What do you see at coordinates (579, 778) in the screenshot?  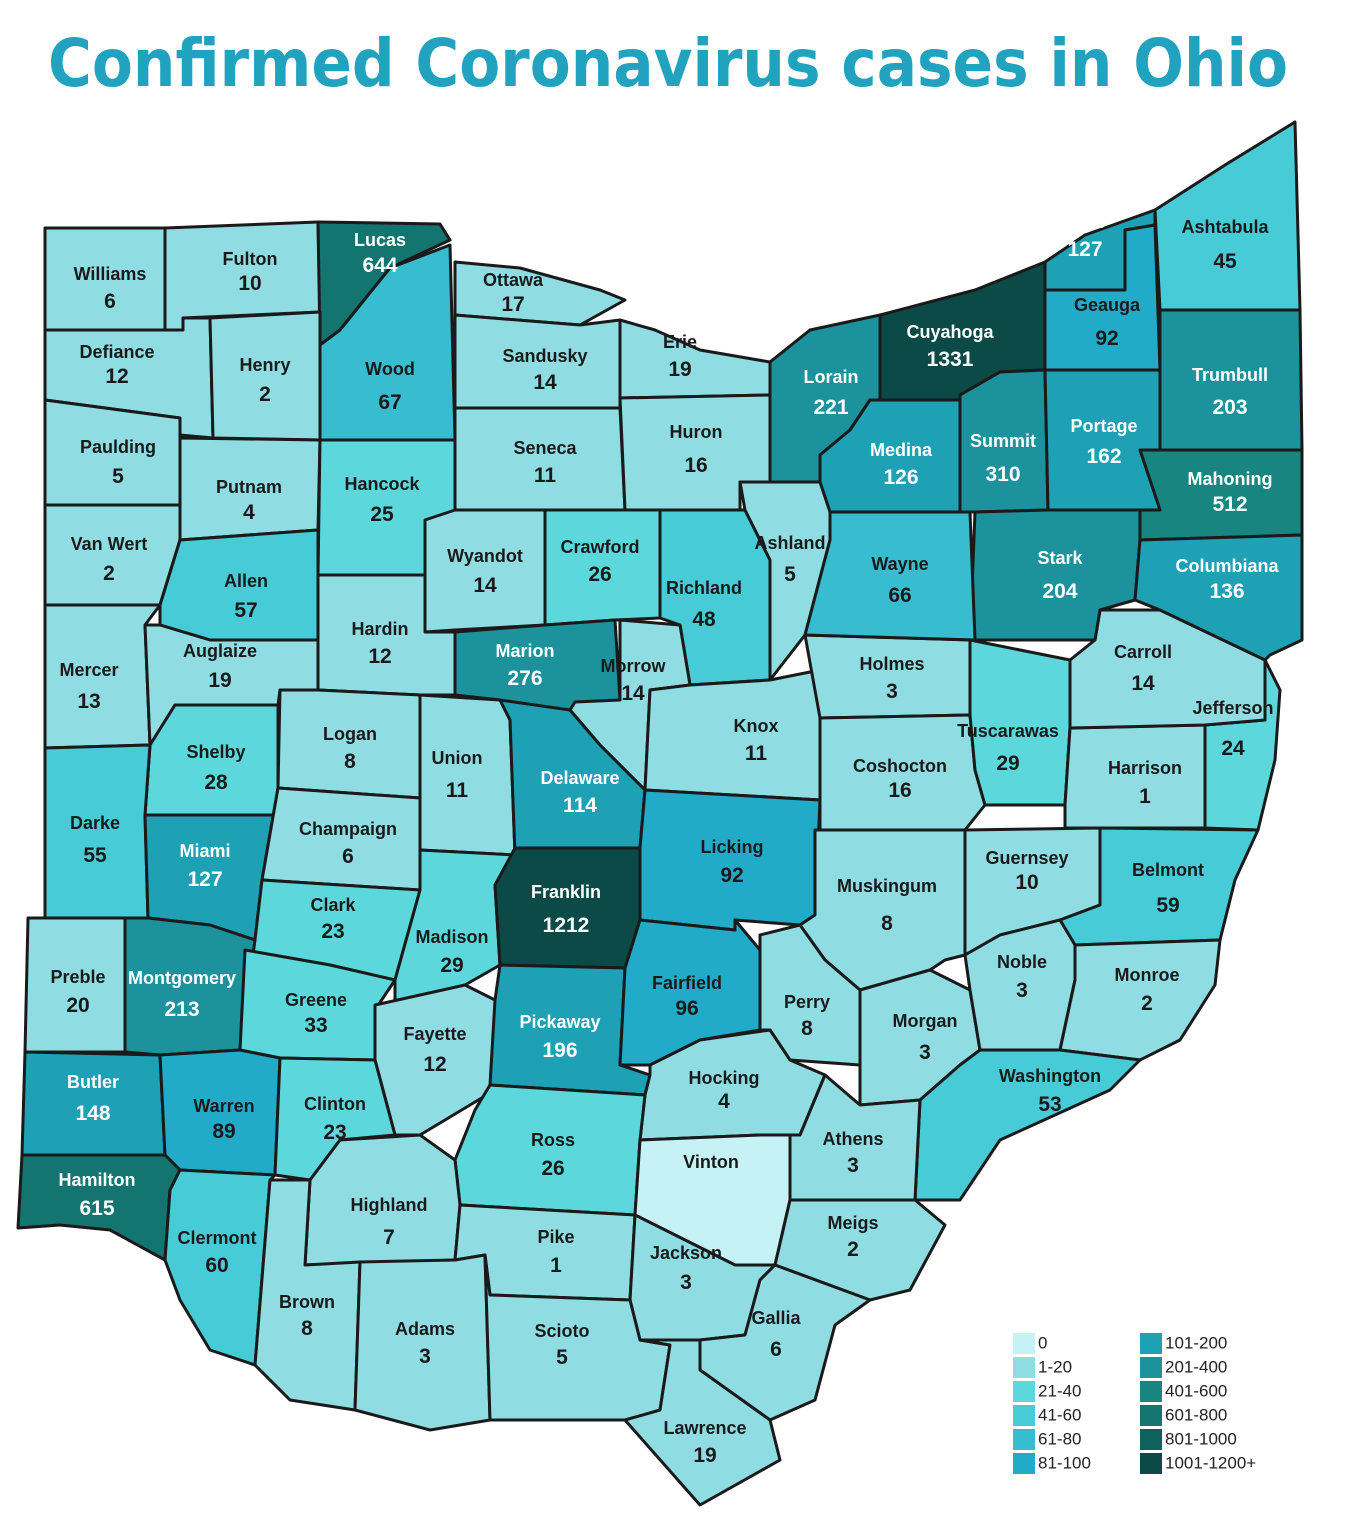 I see `county-name: Delaware` at bounding box center [579, 778].